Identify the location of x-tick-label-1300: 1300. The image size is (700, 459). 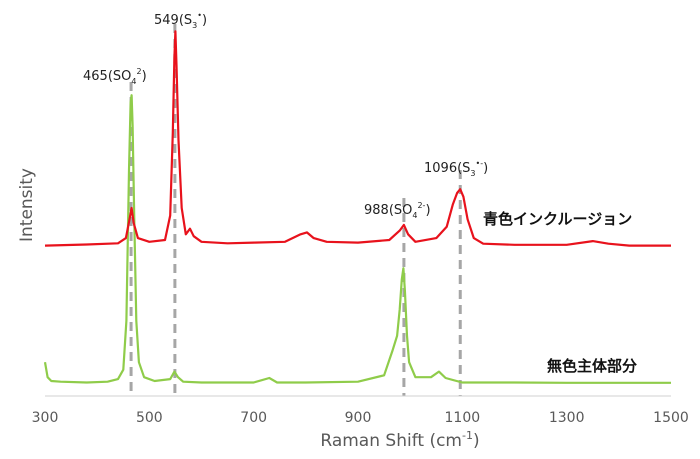
(567, 418).